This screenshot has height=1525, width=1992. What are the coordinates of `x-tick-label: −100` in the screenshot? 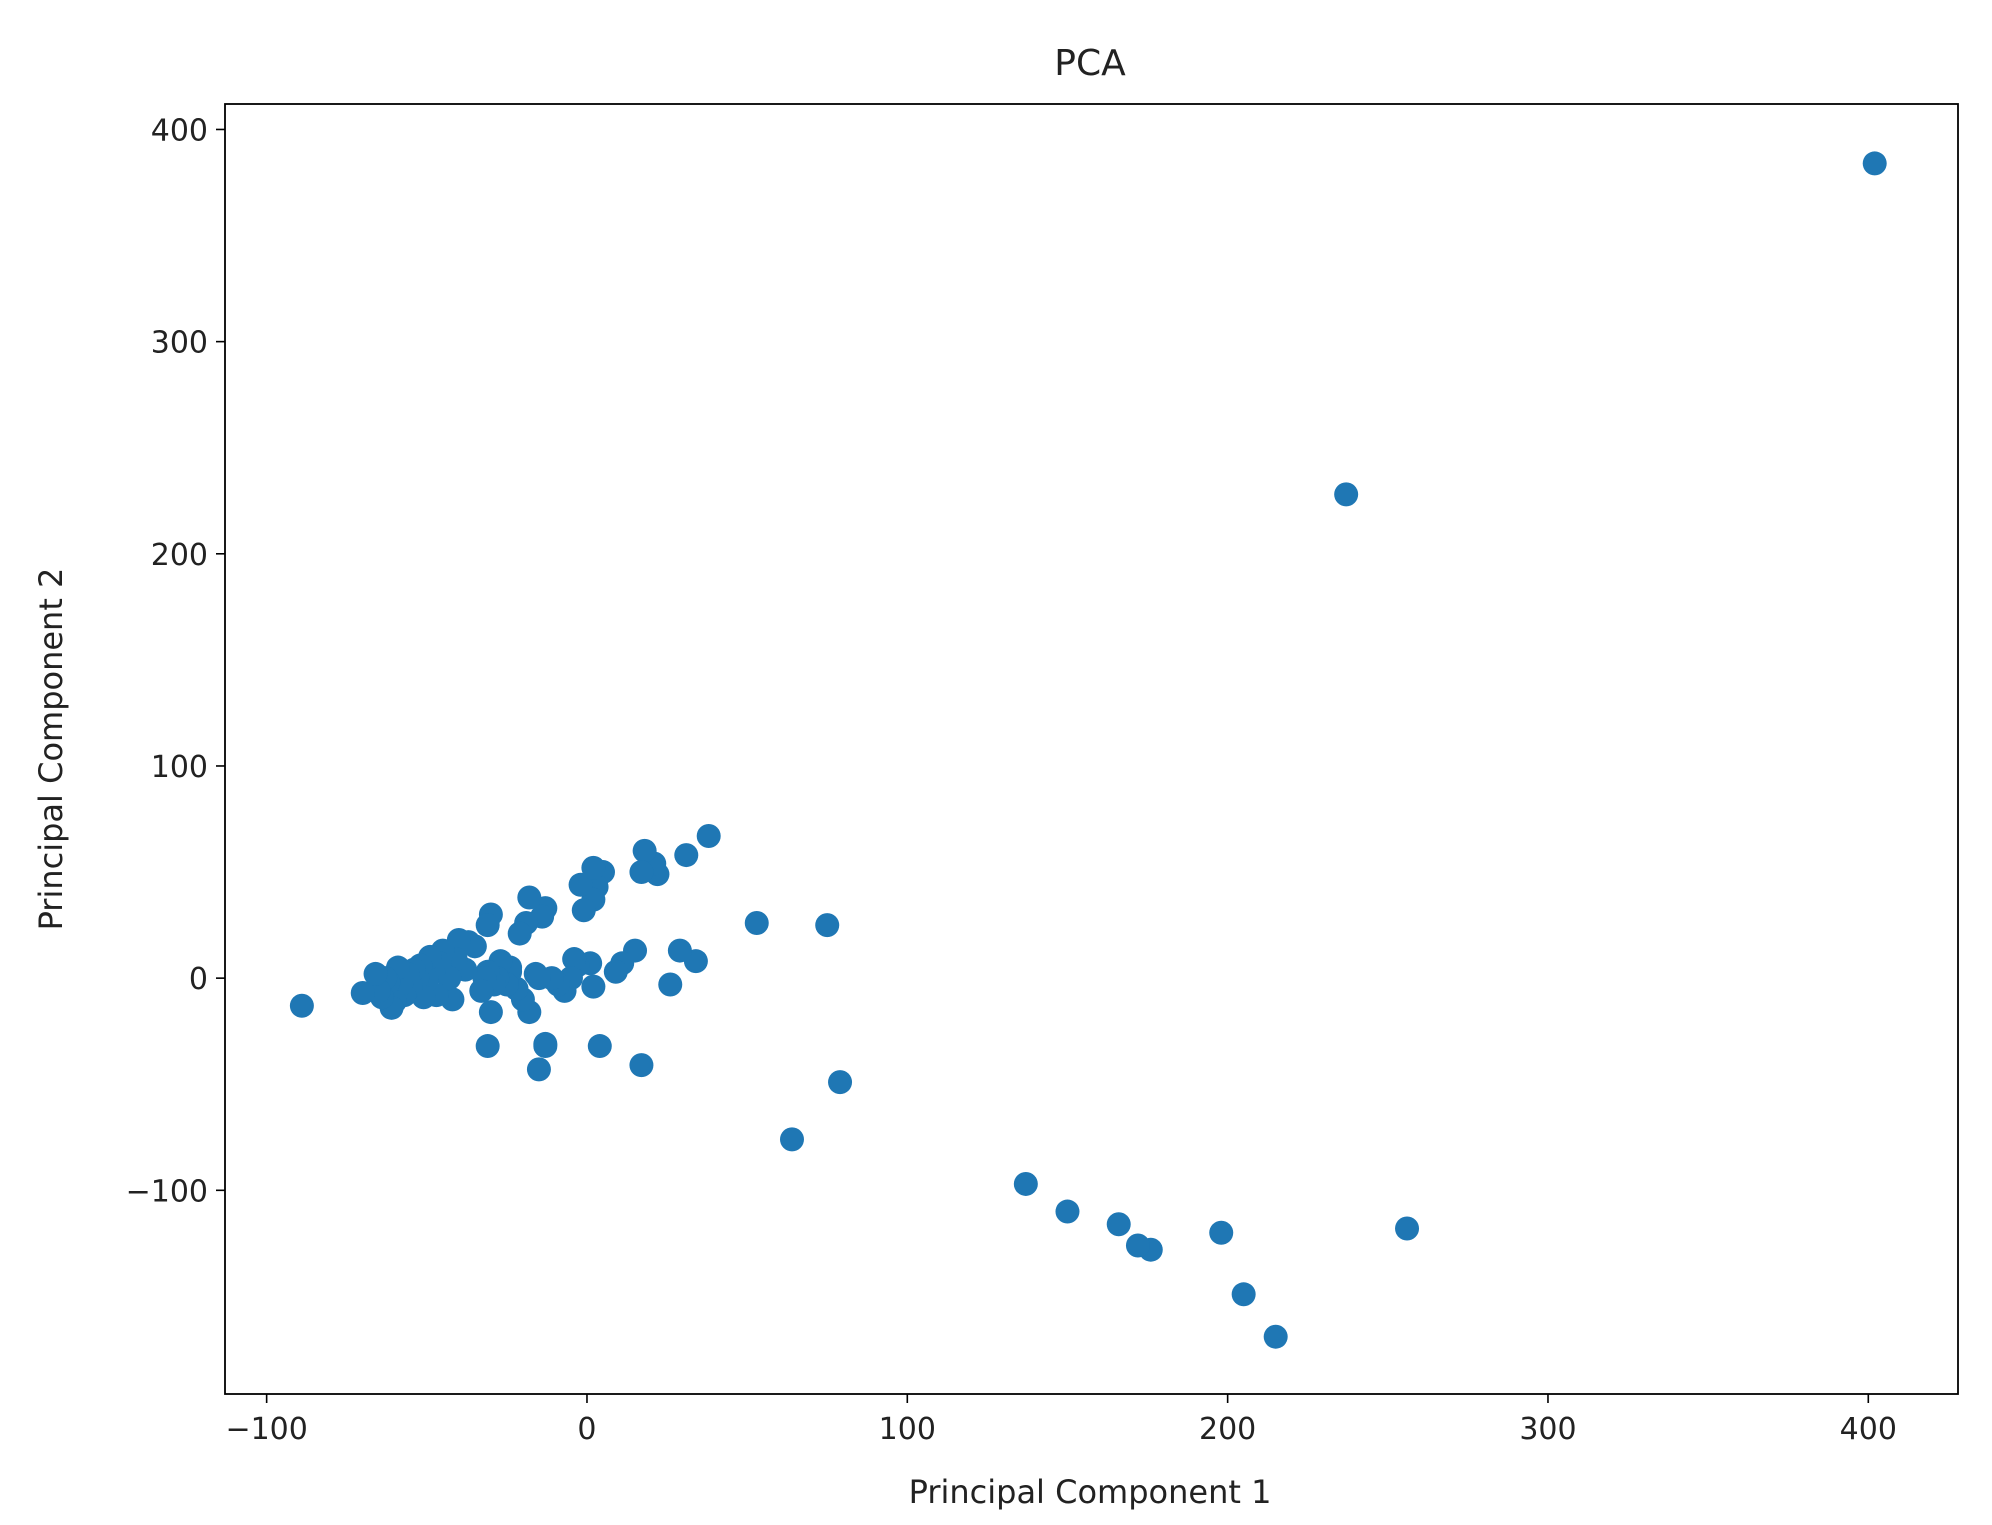 It's located at (266, 1429).